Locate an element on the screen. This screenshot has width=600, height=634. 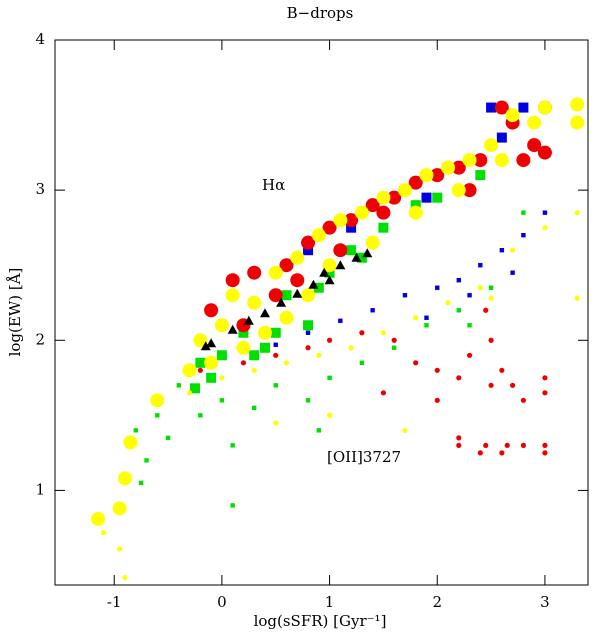
x-tick-label: -1 is located at coordinates (114, 602).